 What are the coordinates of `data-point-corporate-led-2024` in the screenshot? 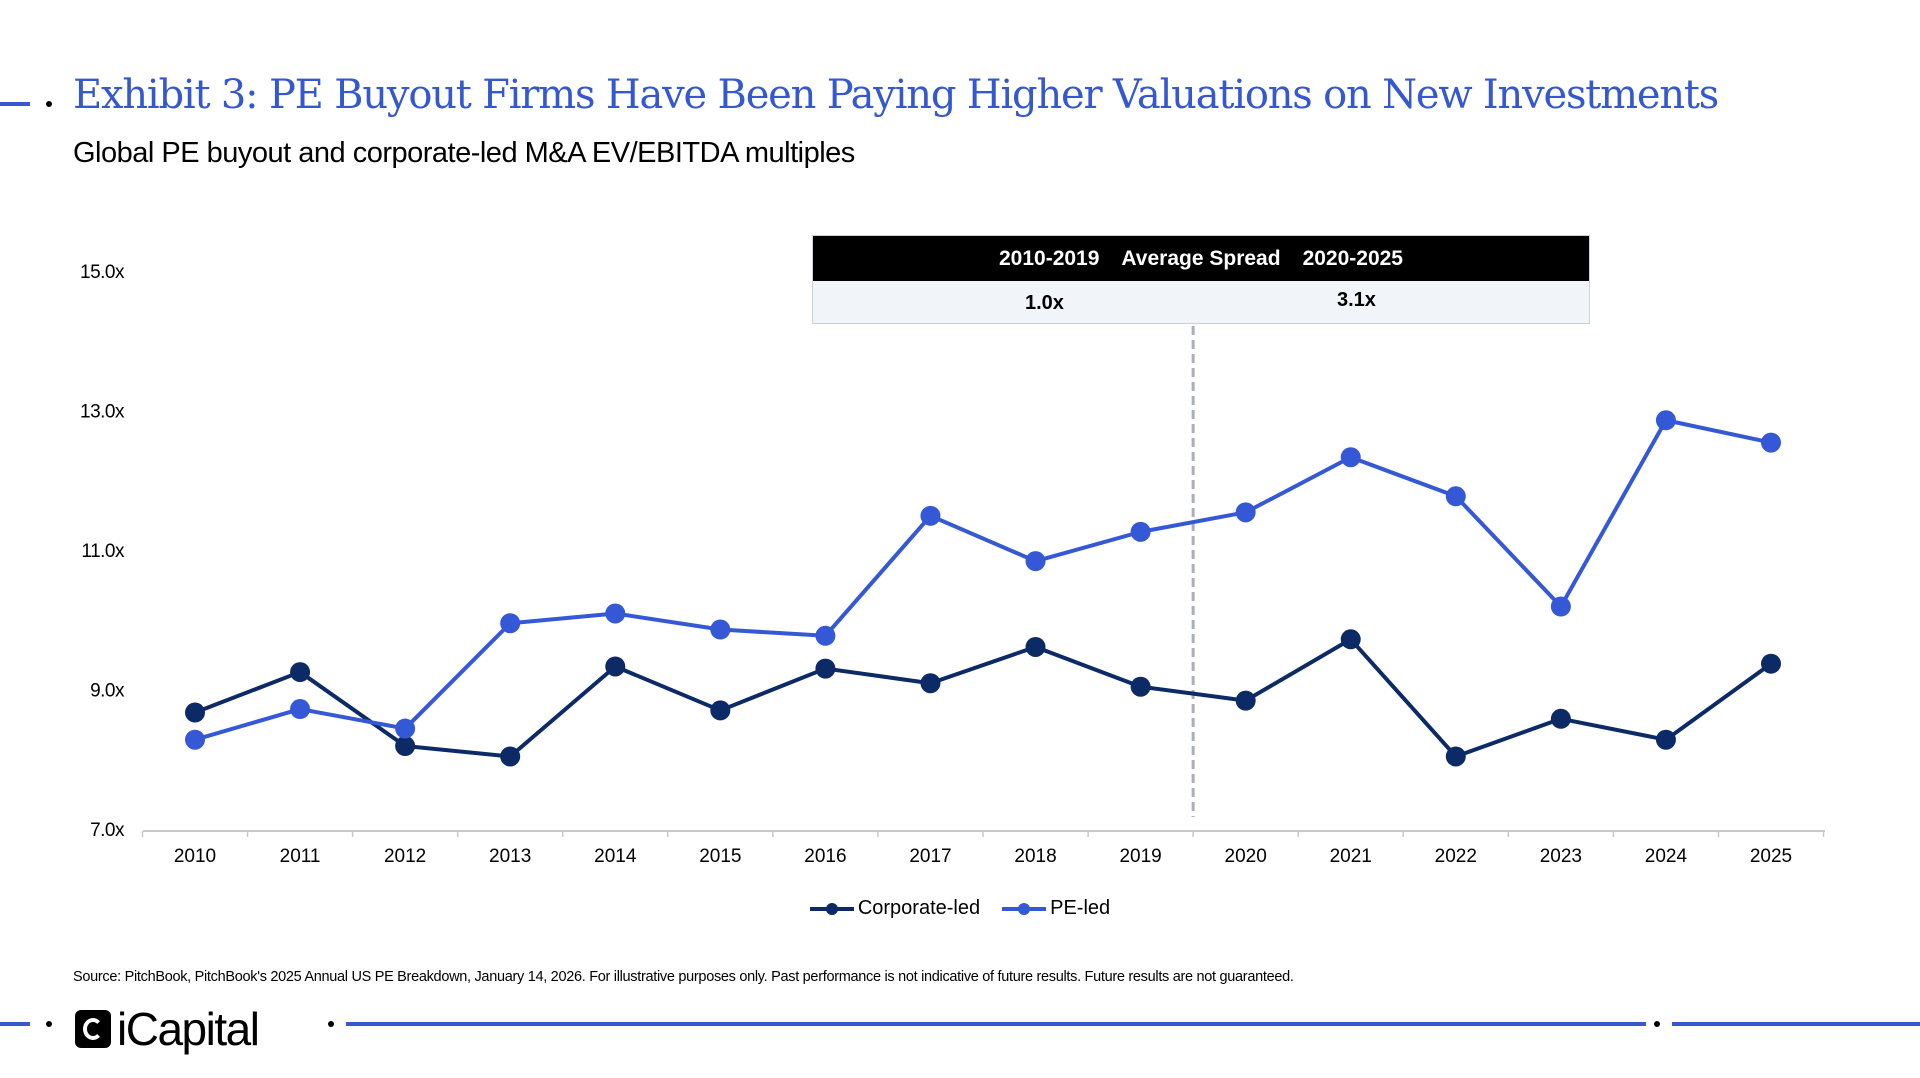 It's located at (1665, 739).